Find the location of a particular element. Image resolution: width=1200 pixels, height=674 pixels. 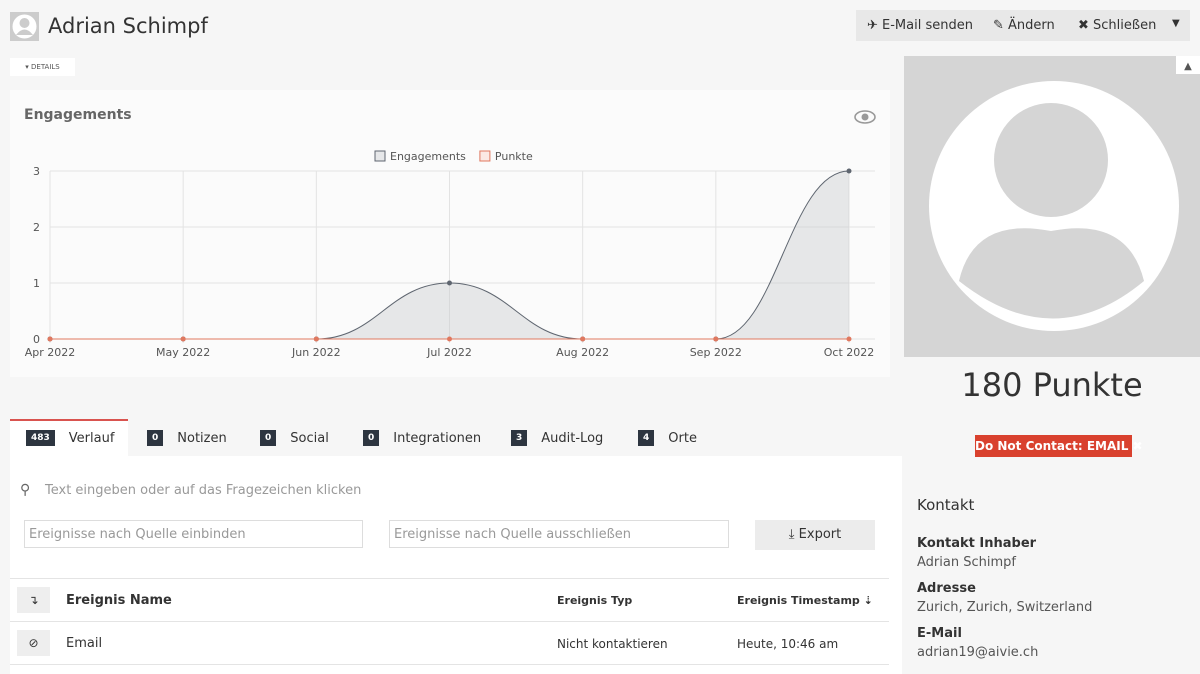

label: Do Not Contact: EMAIL is located at coordinates (1052, 446).